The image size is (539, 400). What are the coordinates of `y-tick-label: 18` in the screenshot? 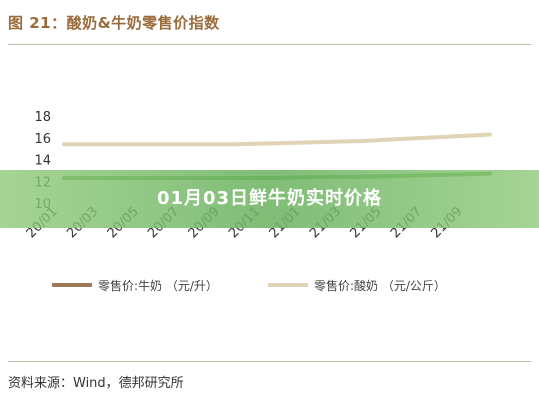 It's located at (42, 117).